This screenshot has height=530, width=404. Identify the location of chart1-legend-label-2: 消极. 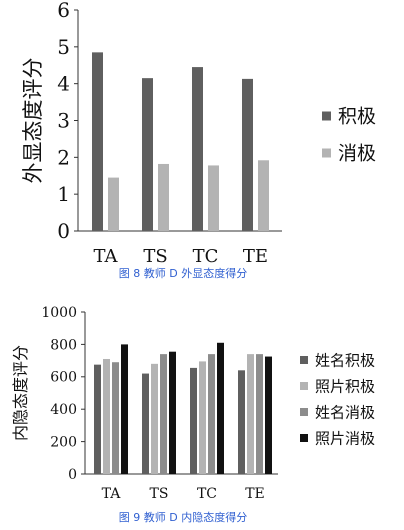
(357, 154).